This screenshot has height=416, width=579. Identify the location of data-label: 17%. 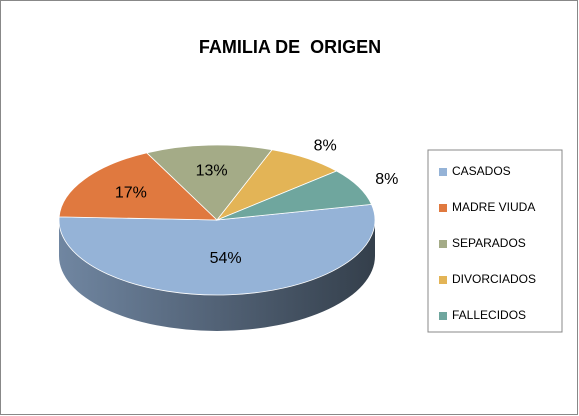
(131, 193).